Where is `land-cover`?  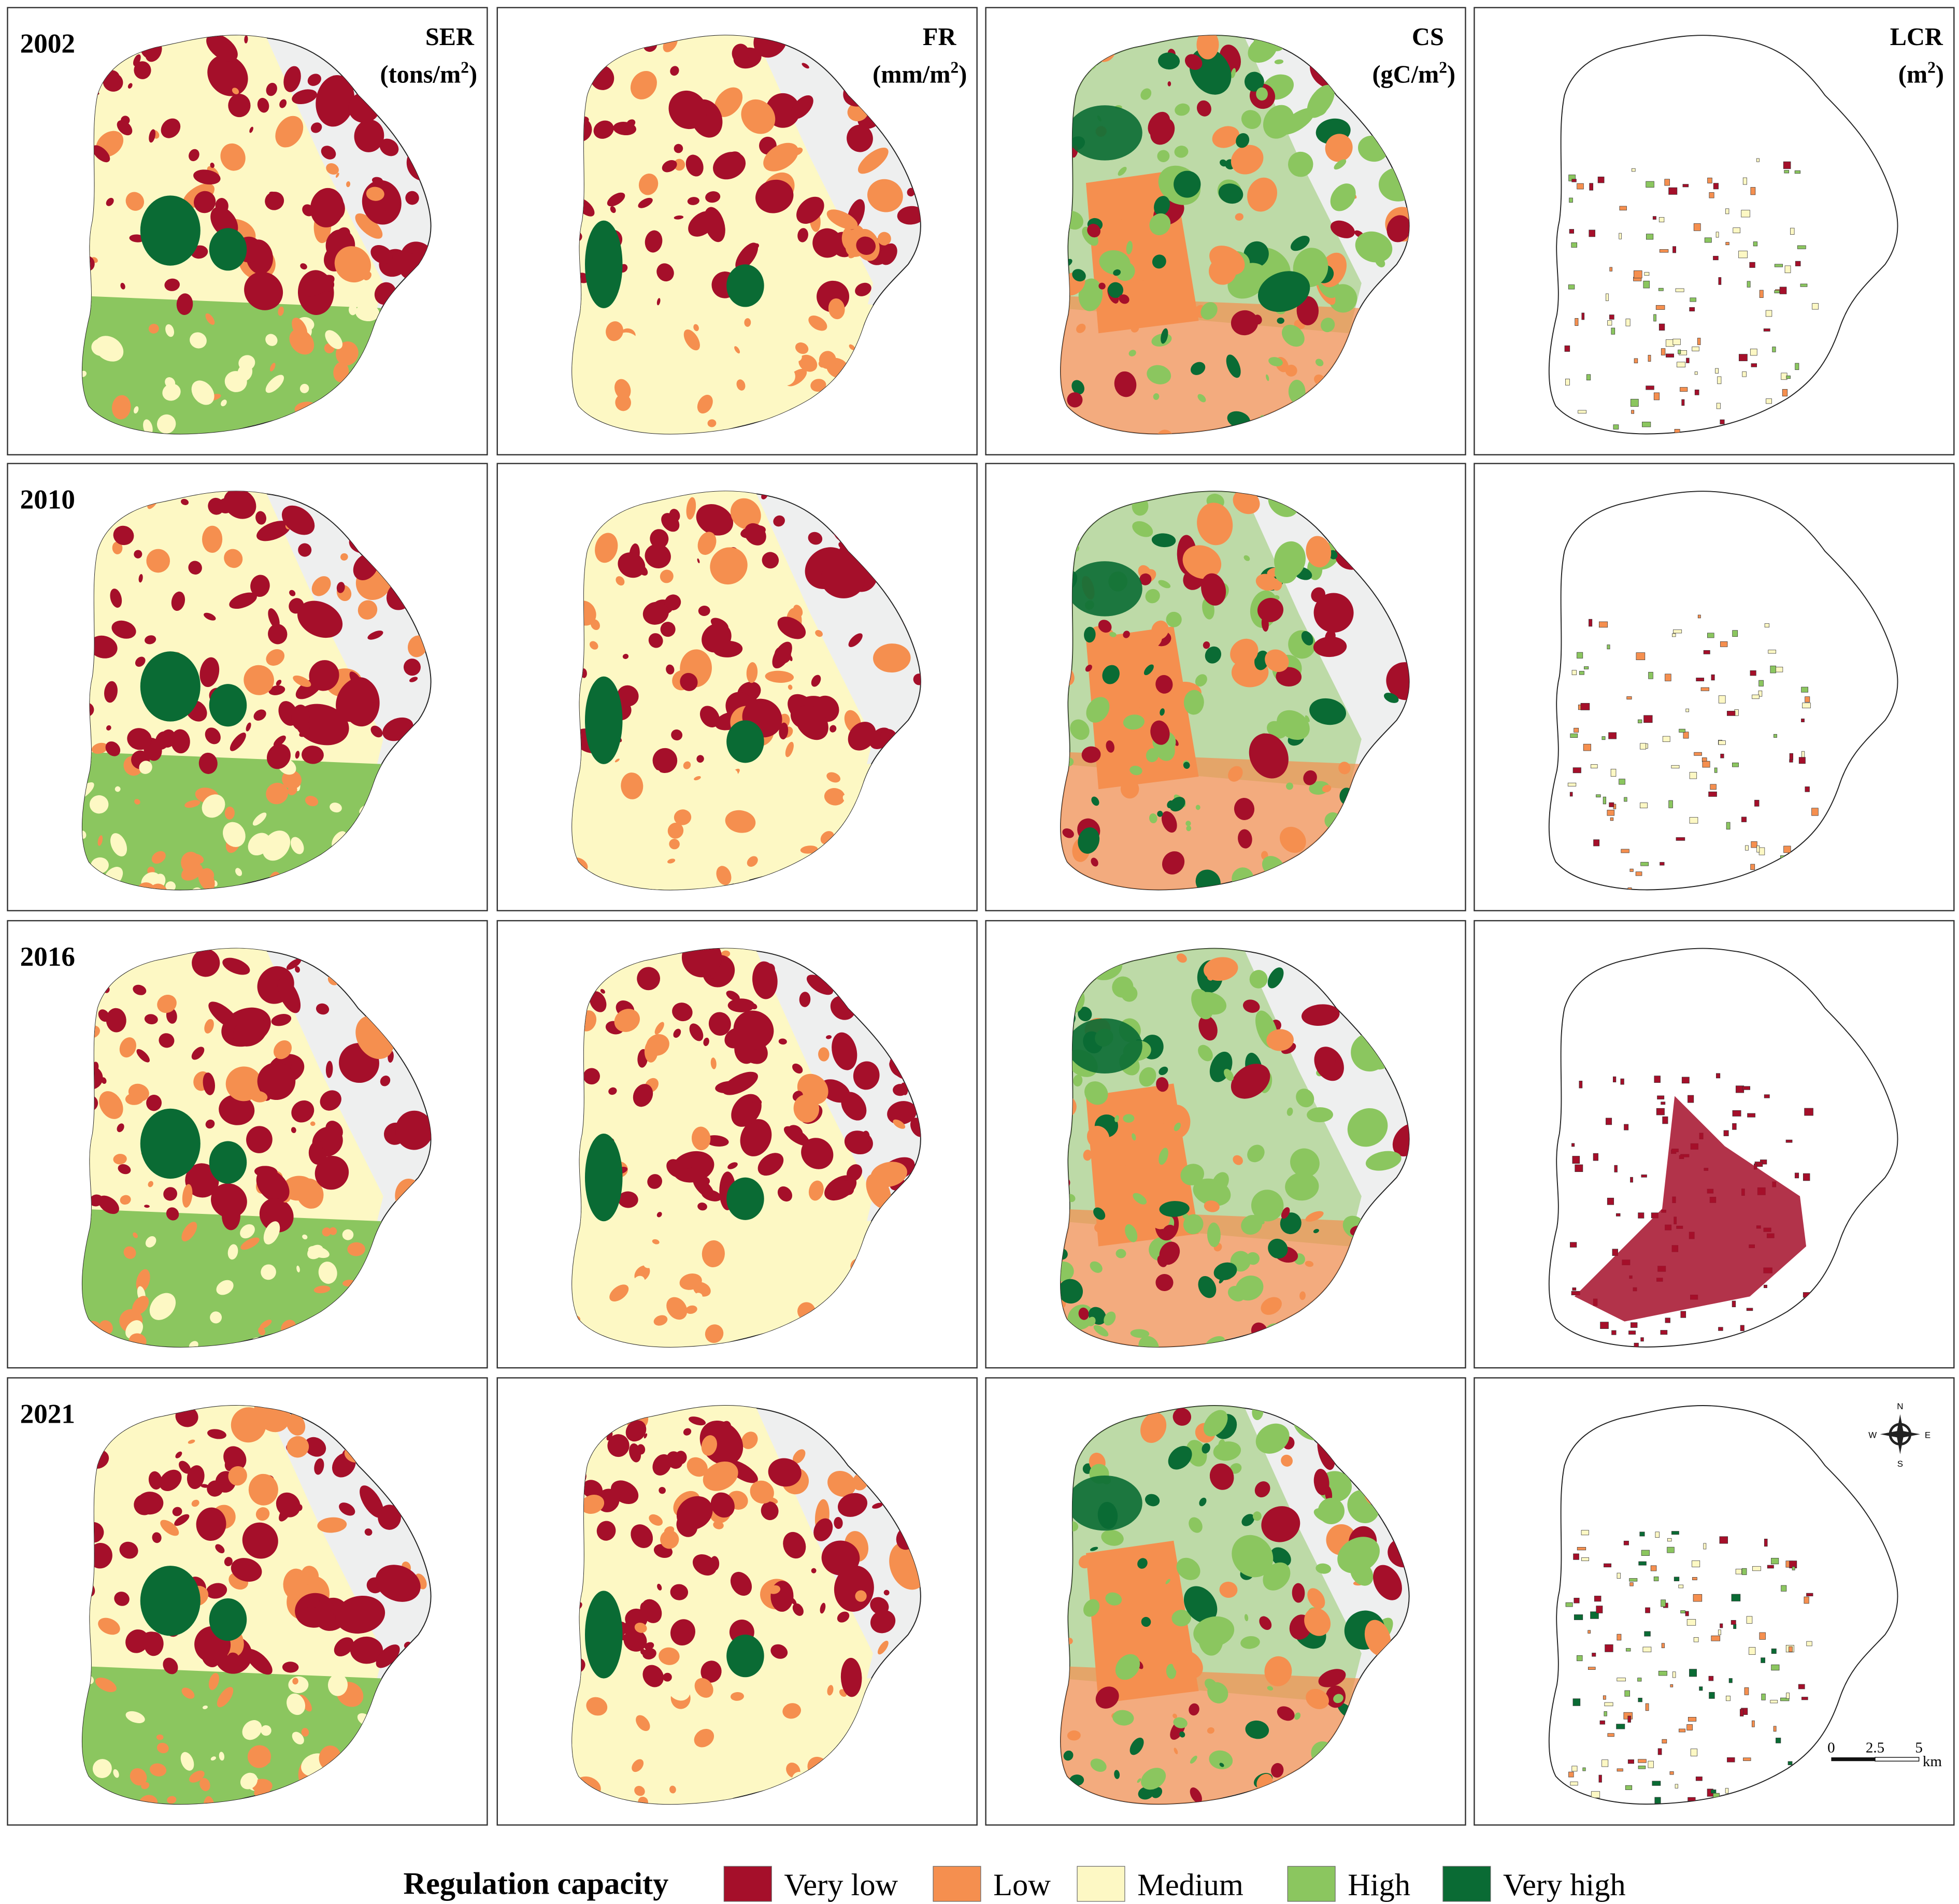
land-cover is located at coordinates (1689, 1667).